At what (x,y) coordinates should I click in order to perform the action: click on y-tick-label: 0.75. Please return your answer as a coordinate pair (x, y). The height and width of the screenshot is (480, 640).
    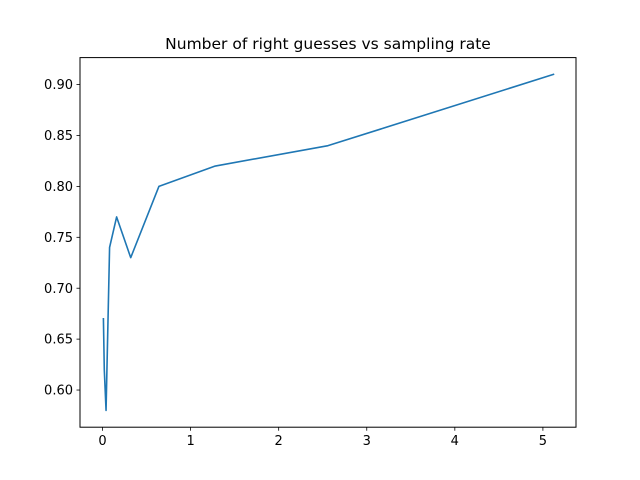
    Looking at the image, I should click on (58, 238).